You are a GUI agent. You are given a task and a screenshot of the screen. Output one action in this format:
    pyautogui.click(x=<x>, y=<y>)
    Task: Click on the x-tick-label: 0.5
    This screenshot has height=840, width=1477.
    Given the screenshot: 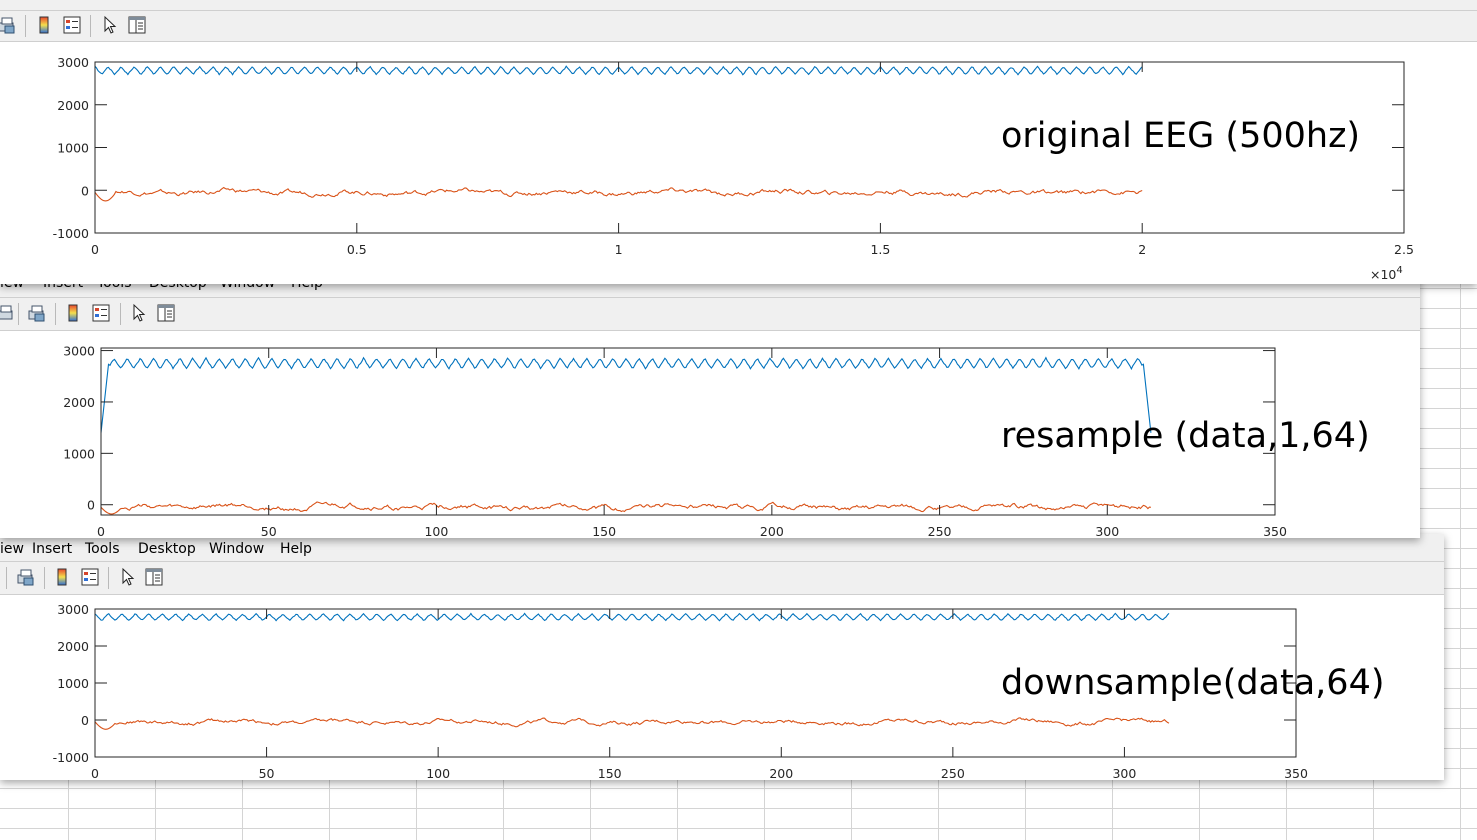 What is the action you would take?
    pyautogui.click(x=357, y=249)
    